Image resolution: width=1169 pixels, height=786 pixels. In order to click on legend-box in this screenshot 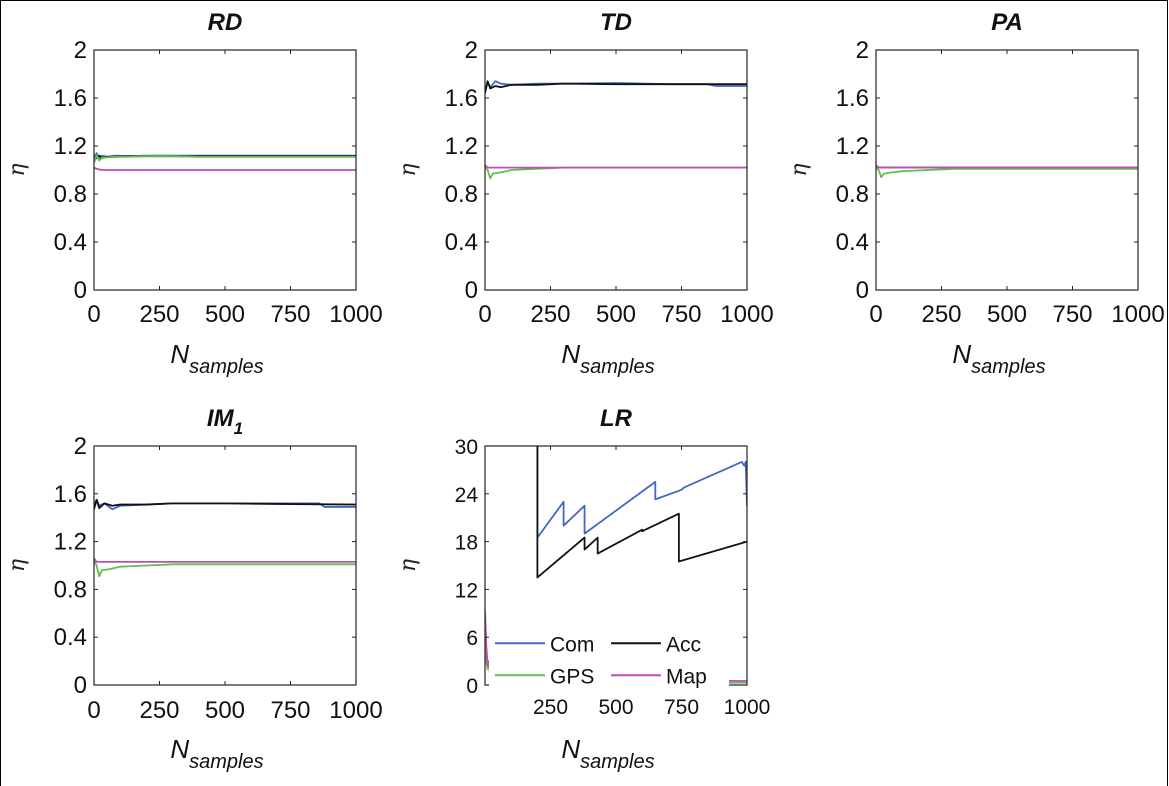, I will do `click(609, 656)`.